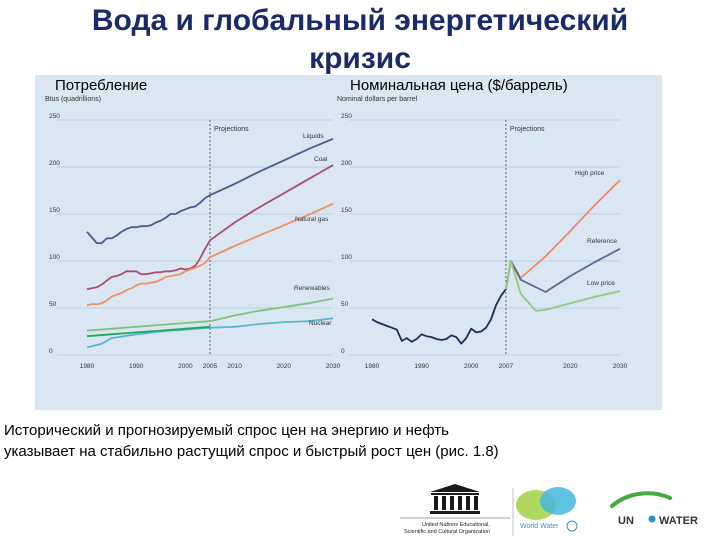 The image size is (720, 545). Describe the element at coordinates (652, 519) in the screenshot. I see `un-water-drop-icon` at that location.